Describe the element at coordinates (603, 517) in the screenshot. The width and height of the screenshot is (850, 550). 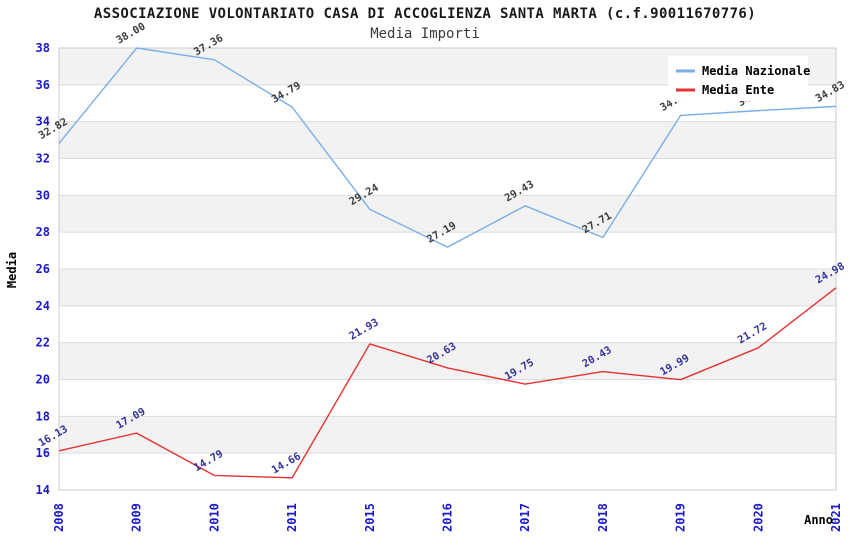
I see `x-tick-label: 2018` at that location.